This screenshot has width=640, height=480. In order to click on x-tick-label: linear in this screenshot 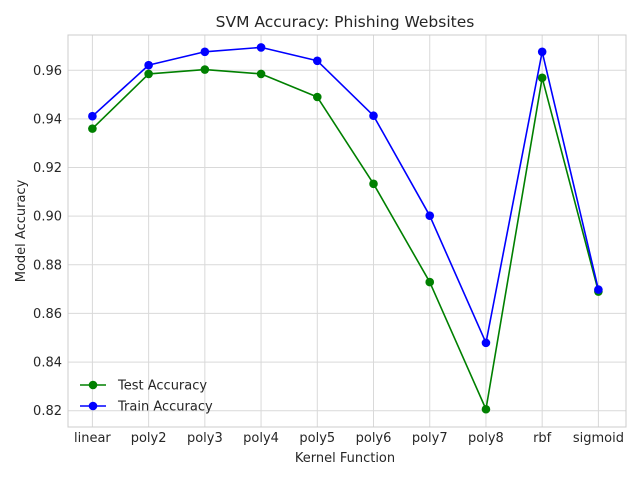, I will do `click(92, 438)`.